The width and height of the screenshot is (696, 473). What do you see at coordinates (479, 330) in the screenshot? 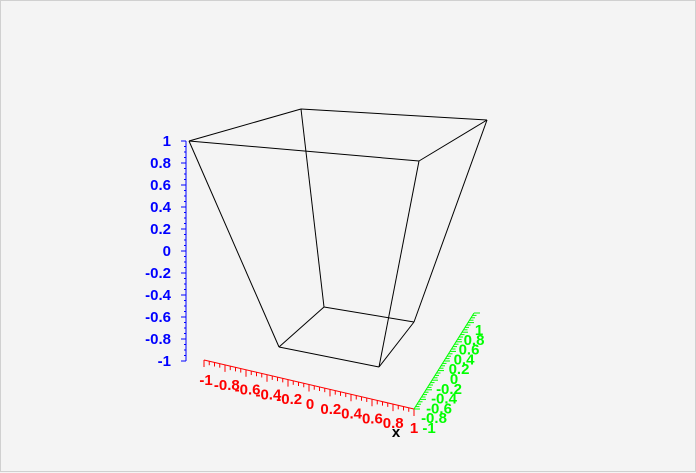
I see `y-tick-label: 1` at bounding box center [479, 330].